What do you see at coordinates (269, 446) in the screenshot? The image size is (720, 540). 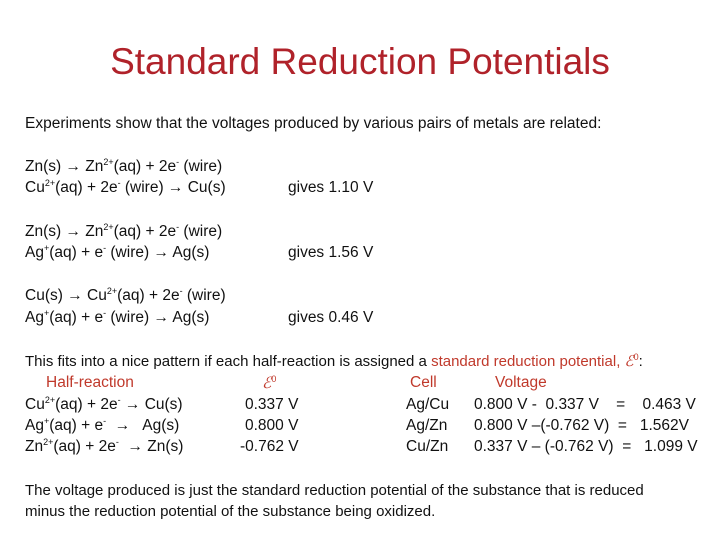 I see `row-3-e0: -0.762 V` at bounding box center [269, 446].